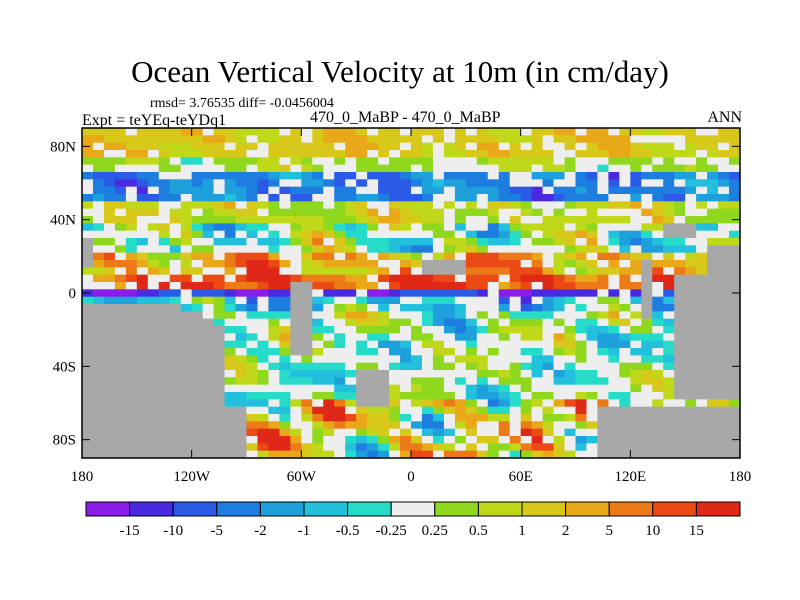 This screenshot has height=600, width=800. I want to click on x-tick-label: 60E, so click(521, 477).